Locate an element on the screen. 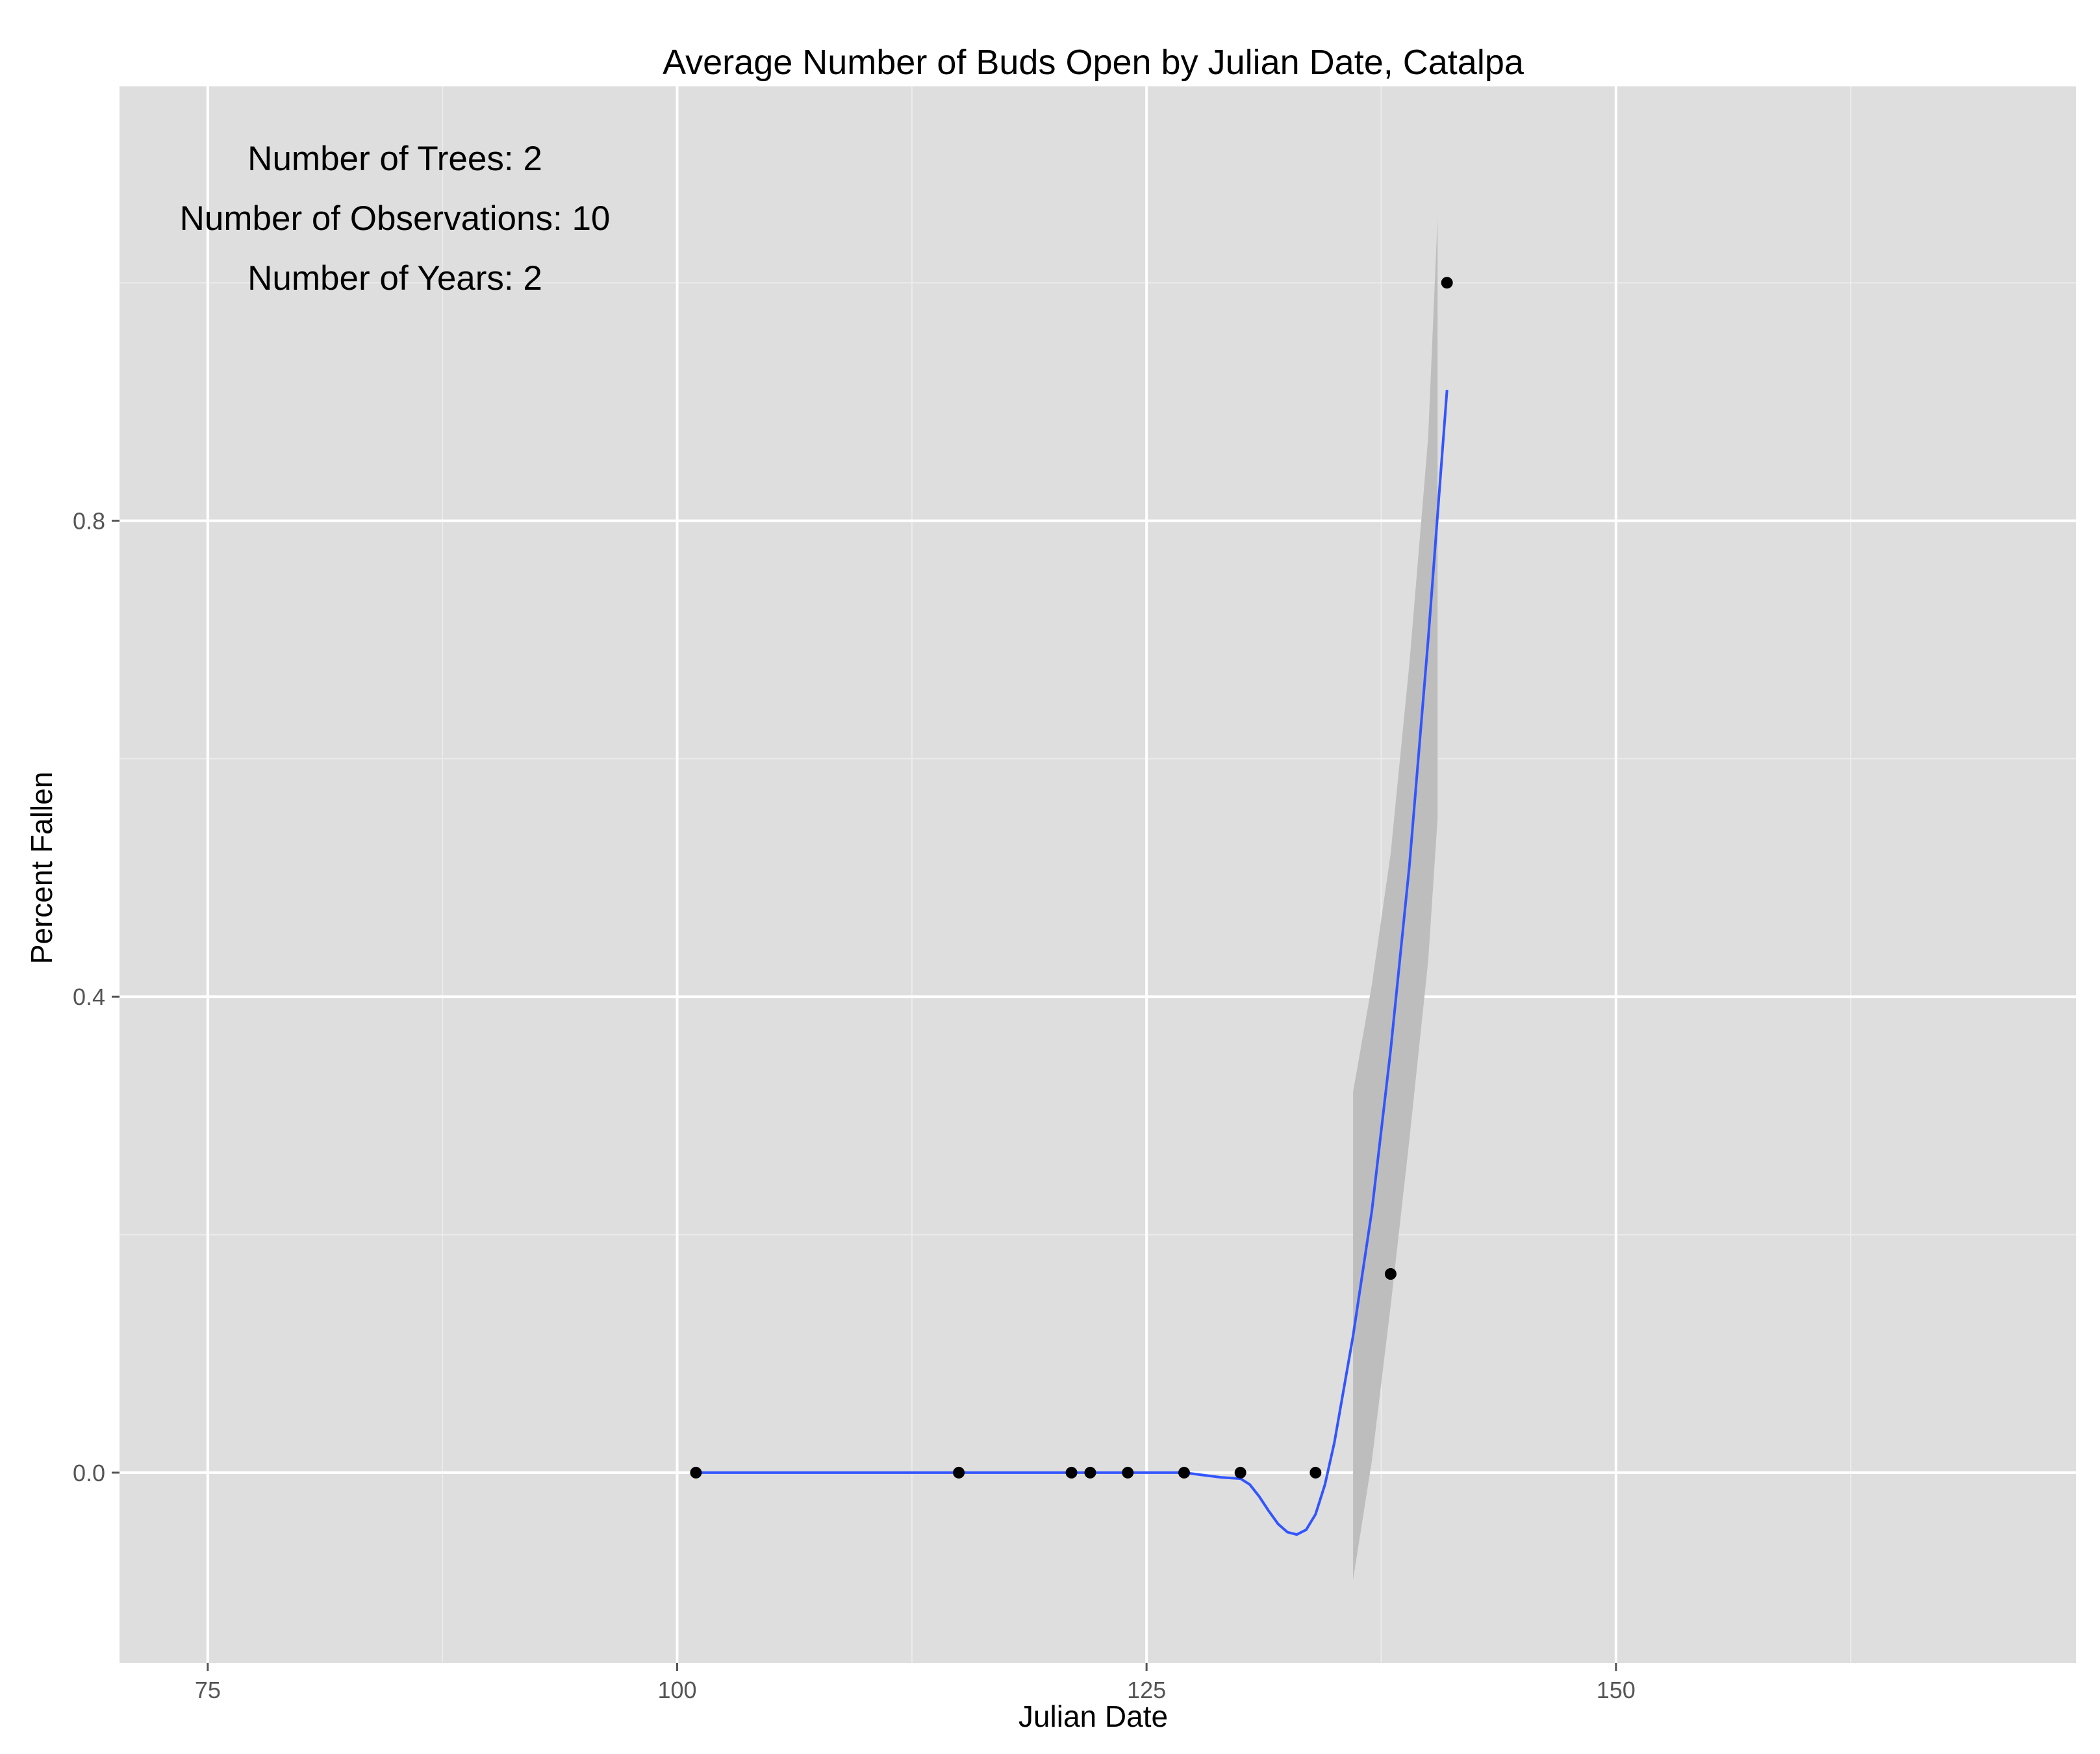 The image size is (2100, 1754). x-tick-label: 100 is located at coordinates (676, 1690).